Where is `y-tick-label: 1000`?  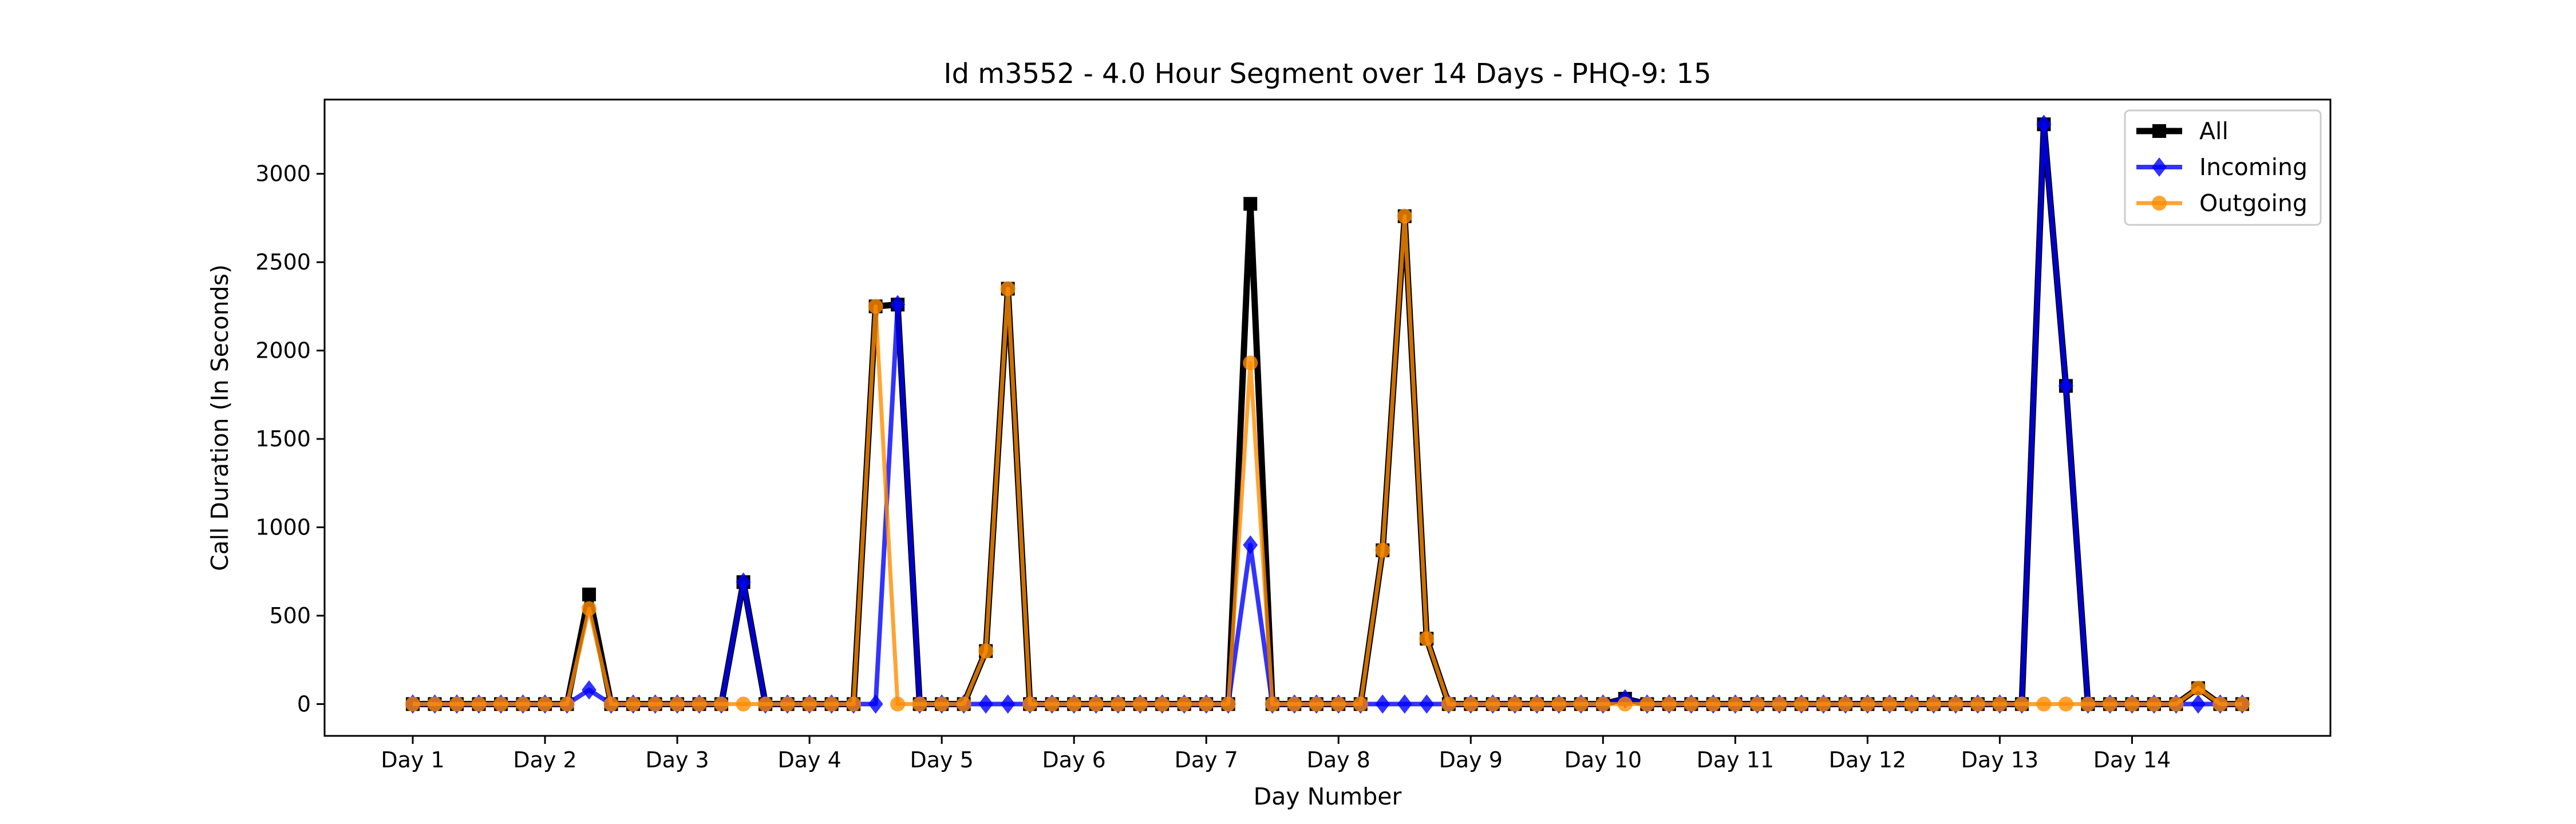 y-tick-label: 1000 is located at coordinates (283, 527).